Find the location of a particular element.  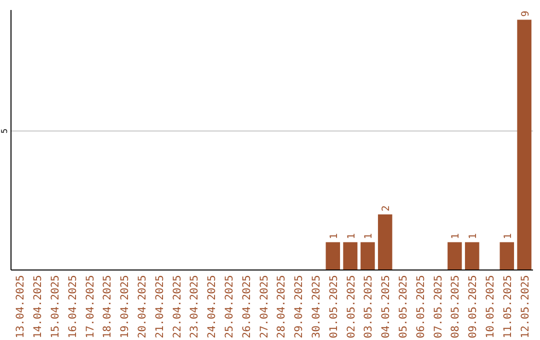

x-tick-label: 27.04.2025 is located at coordinates (264, 306).